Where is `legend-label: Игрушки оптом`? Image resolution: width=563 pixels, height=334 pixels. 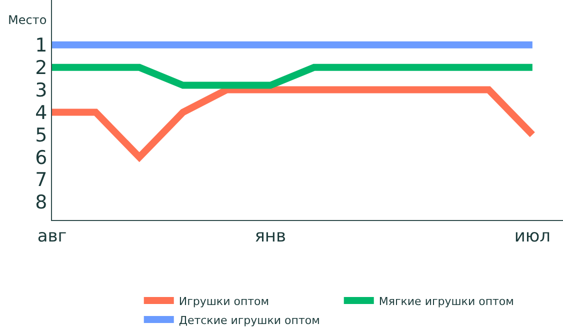 legend-label: Игрушки оптом is located at coordinates (224, 301).